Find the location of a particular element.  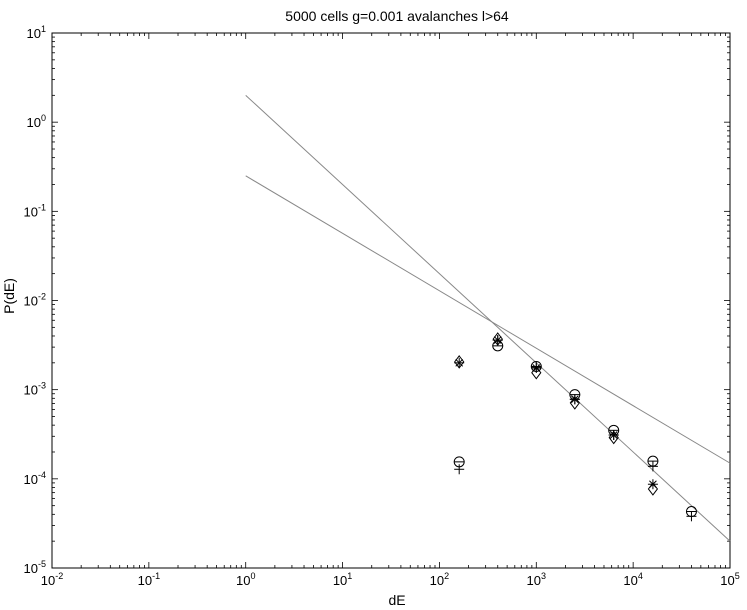

x-tick-label: 10⁻² is located at coordinates (52, 579).